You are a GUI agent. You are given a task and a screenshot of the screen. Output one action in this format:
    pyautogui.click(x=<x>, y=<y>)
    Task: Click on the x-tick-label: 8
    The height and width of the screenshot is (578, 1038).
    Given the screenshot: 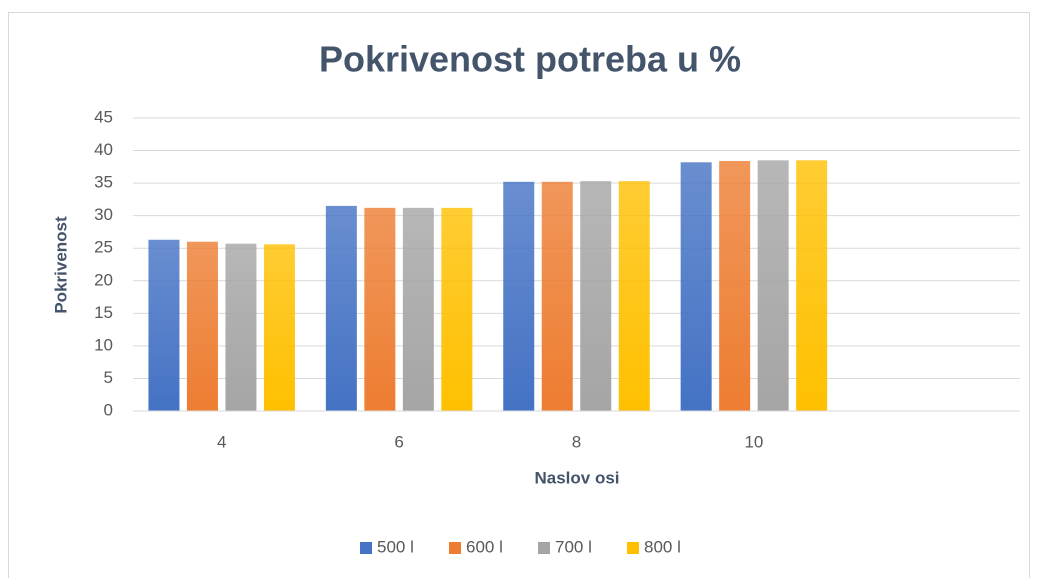 What is the action you would take?
    pyautogui.click(x=576, y=441)
    